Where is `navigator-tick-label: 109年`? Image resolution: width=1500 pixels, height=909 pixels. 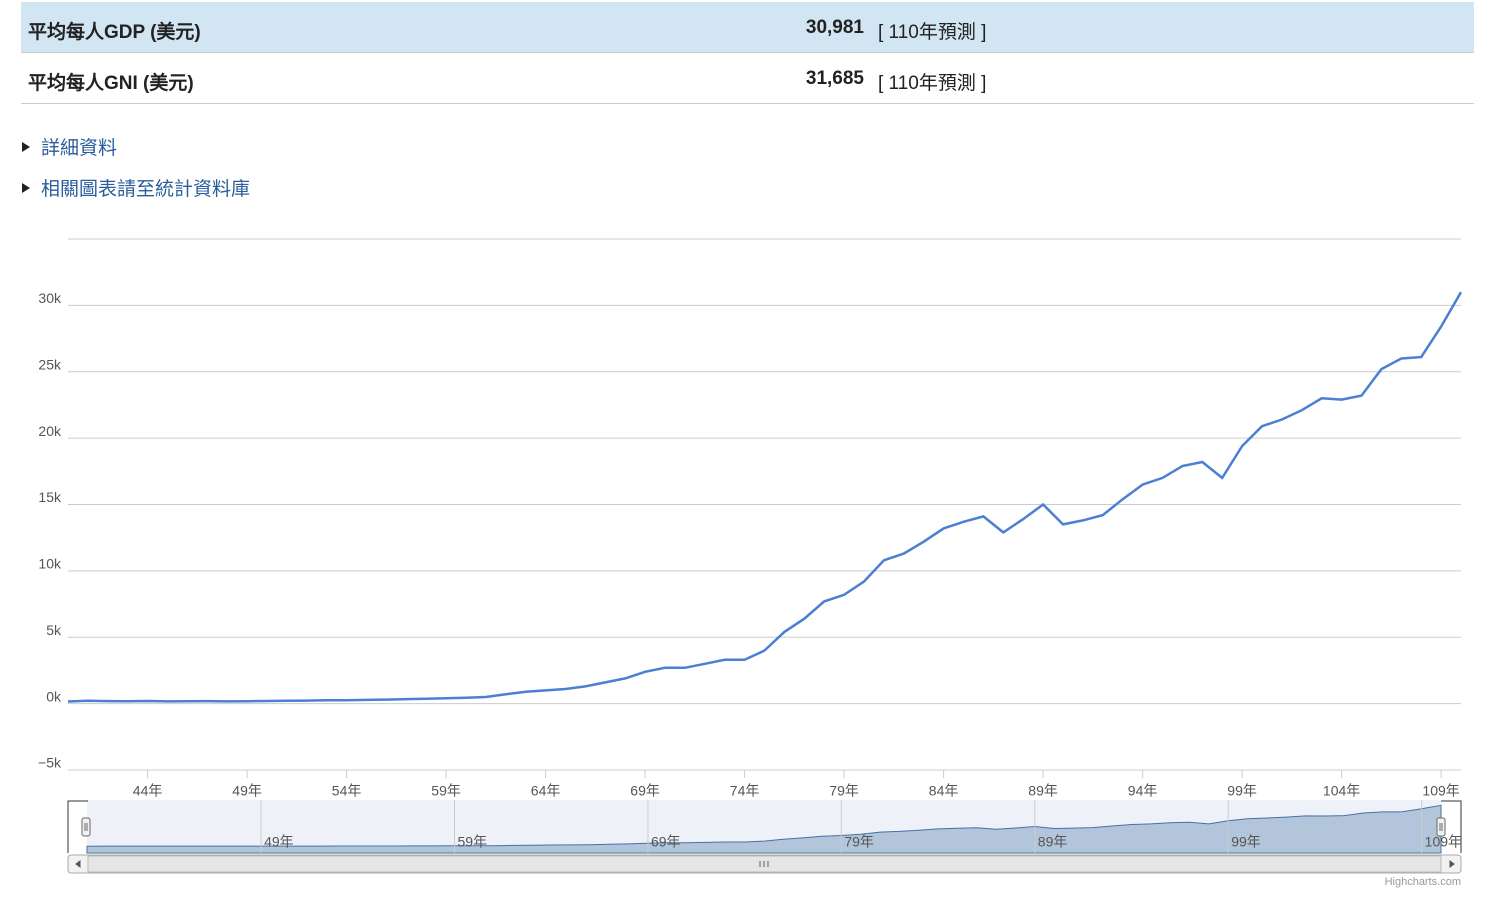 navigator-tick-label: 109年 is located at coordinates (1443, 842).